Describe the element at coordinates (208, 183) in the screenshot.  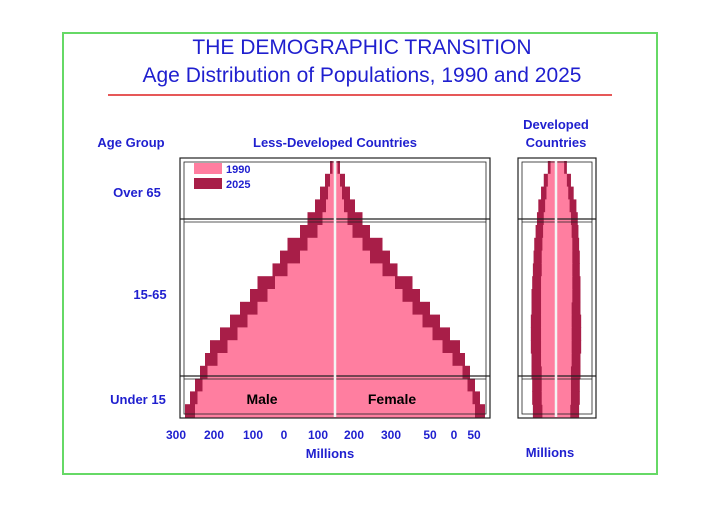
I see `legend-swatch-2025` at that location.